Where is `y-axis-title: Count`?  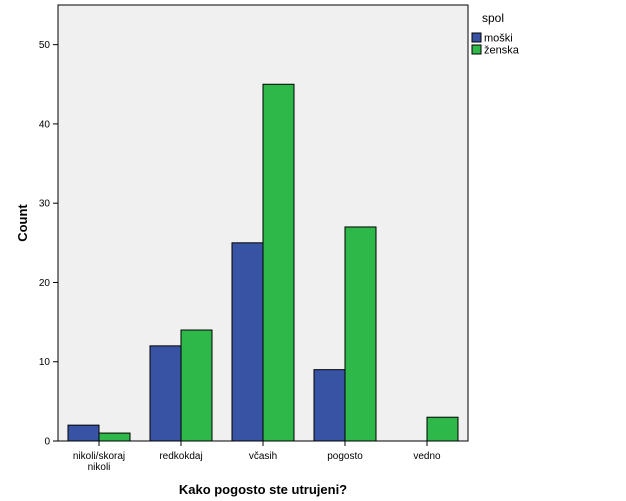 y-axis-title: Count is located at coordinates (22, 223).